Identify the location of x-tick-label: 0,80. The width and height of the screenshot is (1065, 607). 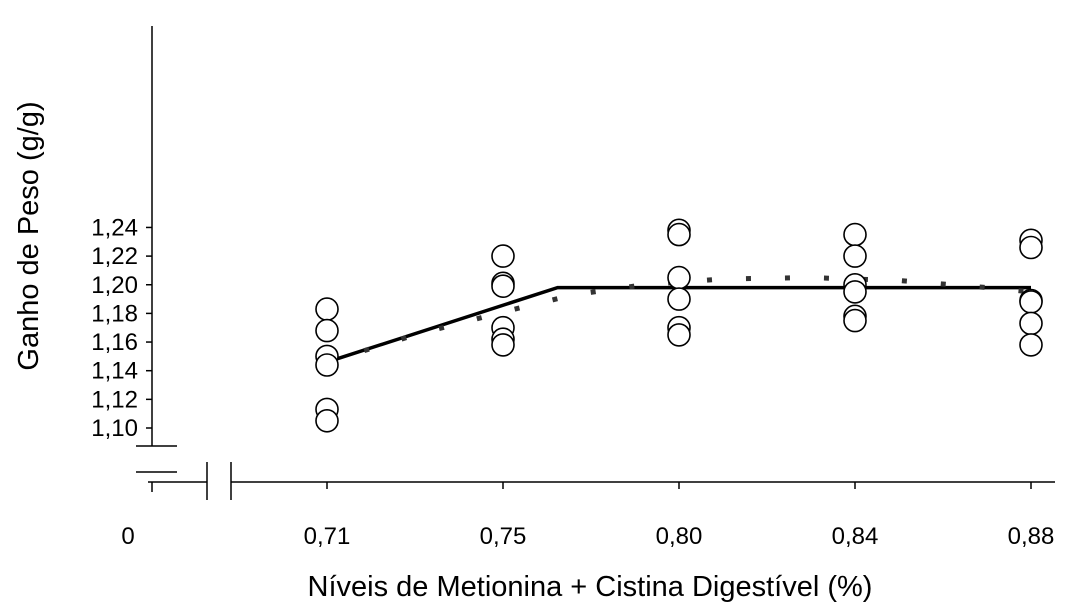
(679, 536).